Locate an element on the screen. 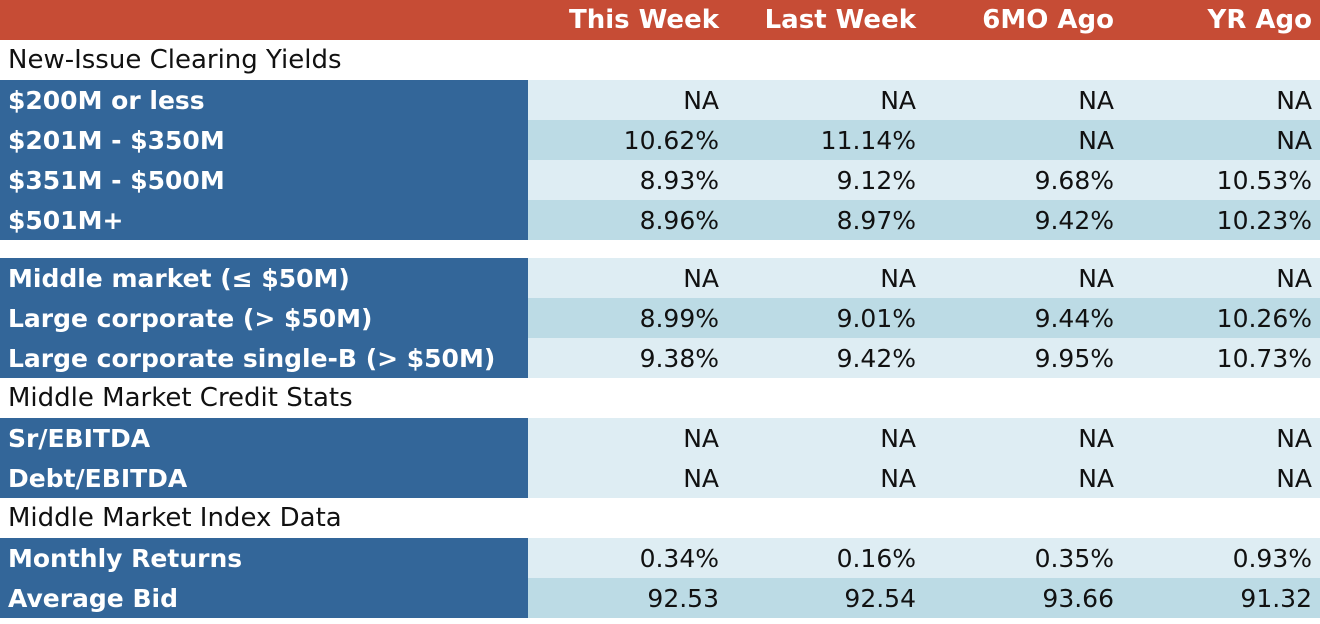  table-row: Middle market (≤ $50M) NA NA NA NA is located at coordinates (660, 278).